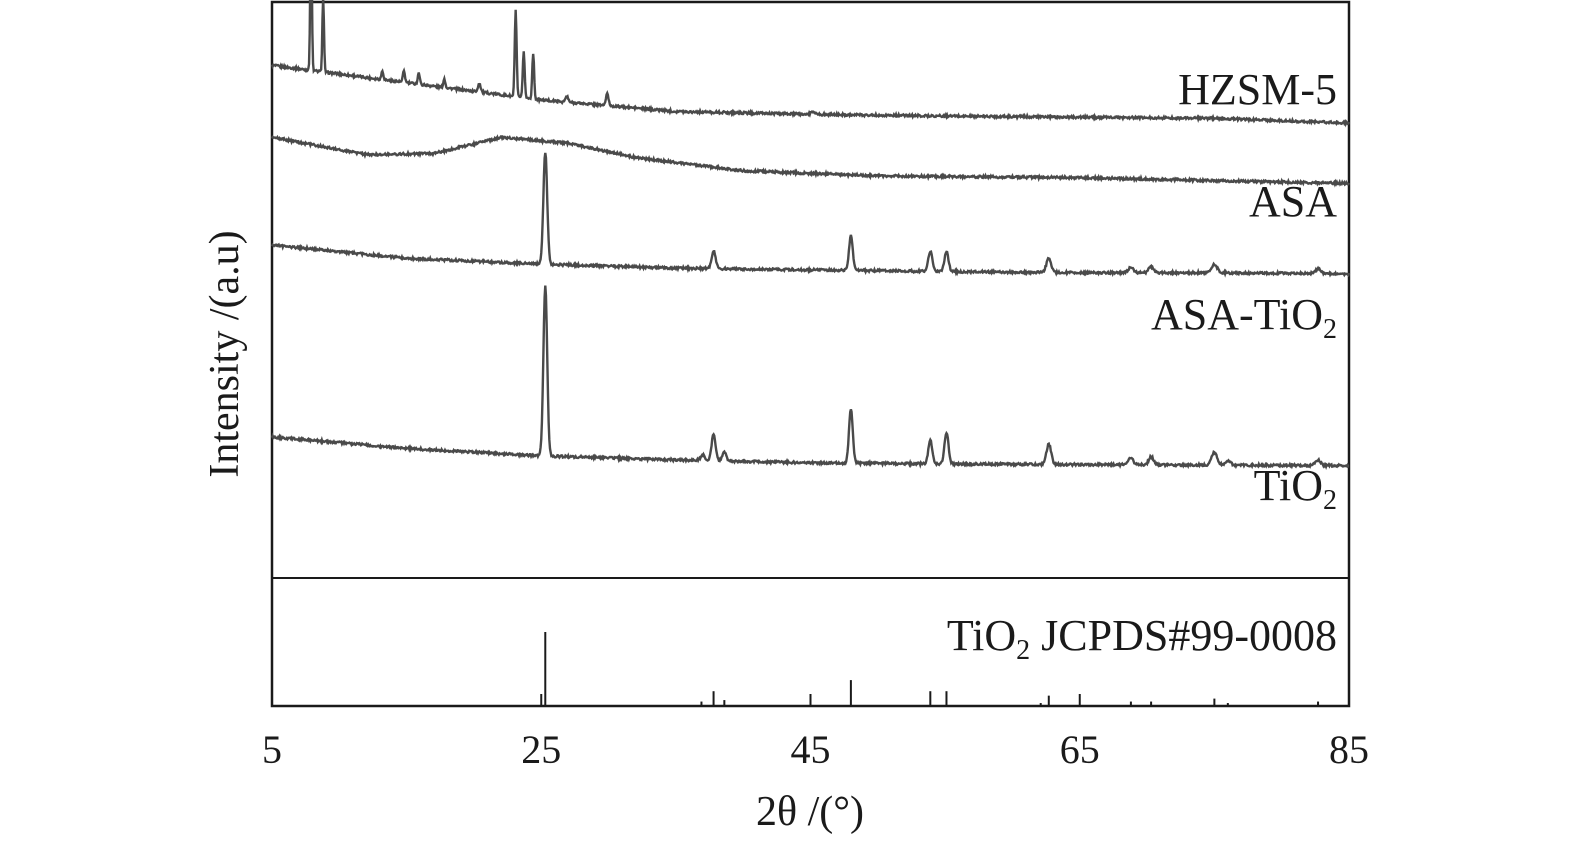 The height and width of the screenshot is (846, 1575). What do you see at coordinates (1349, 749) in the screenshot?
I see `x-tick-label-85: 85` at bounding box center [1349, 749].